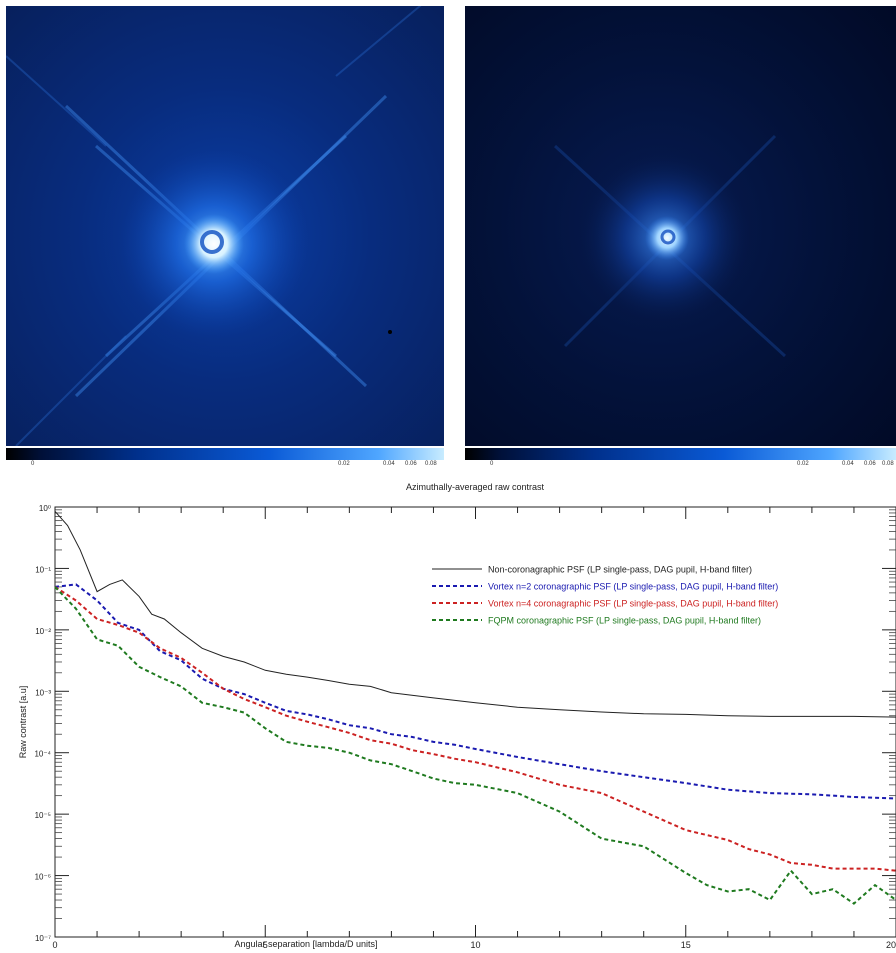 The image size is (896, 953). I want to click on x-tick-label: 5, so click(265, 945).